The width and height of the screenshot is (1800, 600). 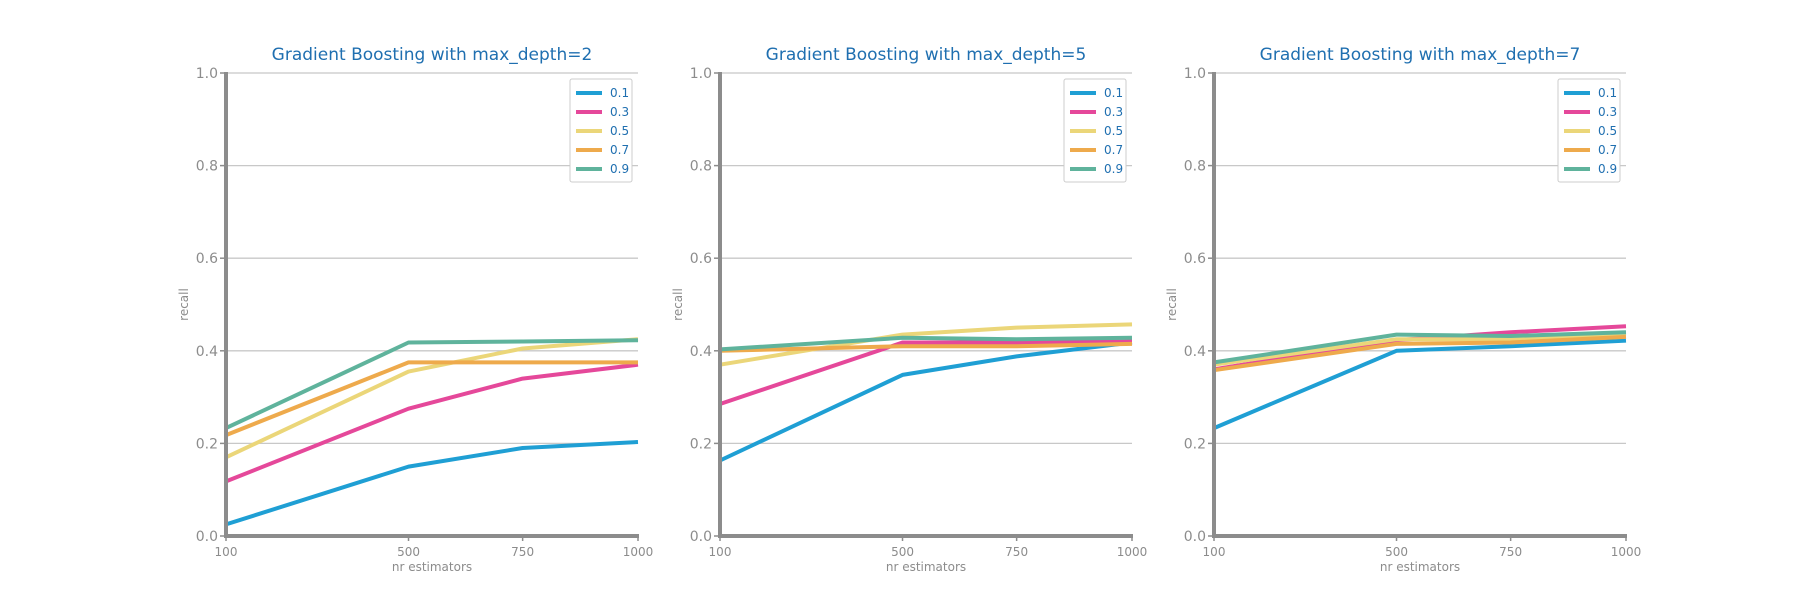 I want to click on chart-title: Gradient Boosting with max_depth=7, so click(x=1420, y=55).